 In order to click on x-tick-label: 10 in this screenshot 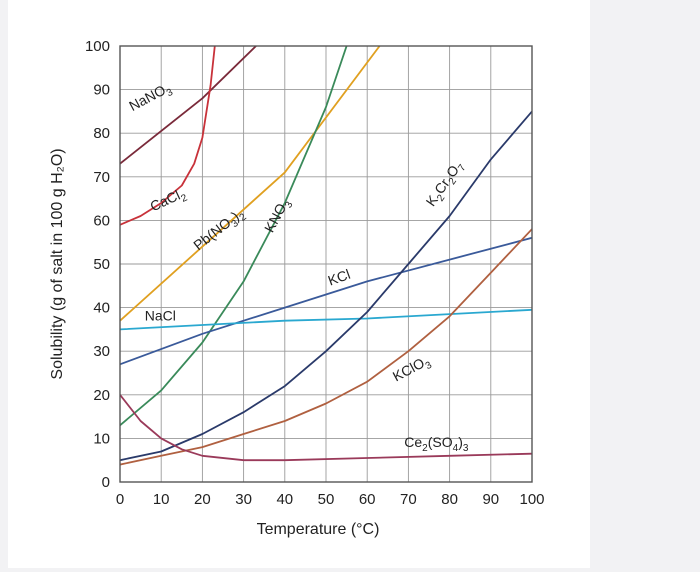, I will do `click(161, 499)`.